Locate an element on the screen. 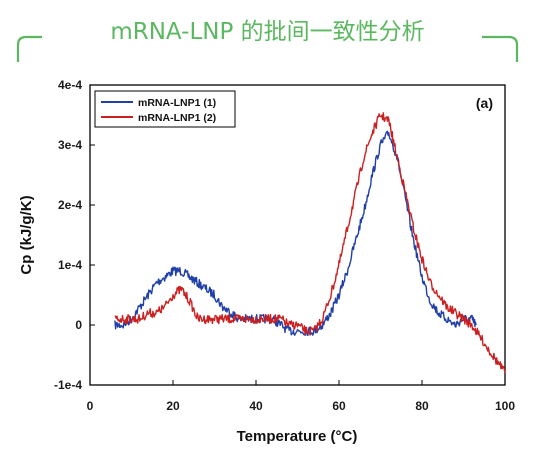  x-tick-label: 100 is located at coordinates (505, 406).